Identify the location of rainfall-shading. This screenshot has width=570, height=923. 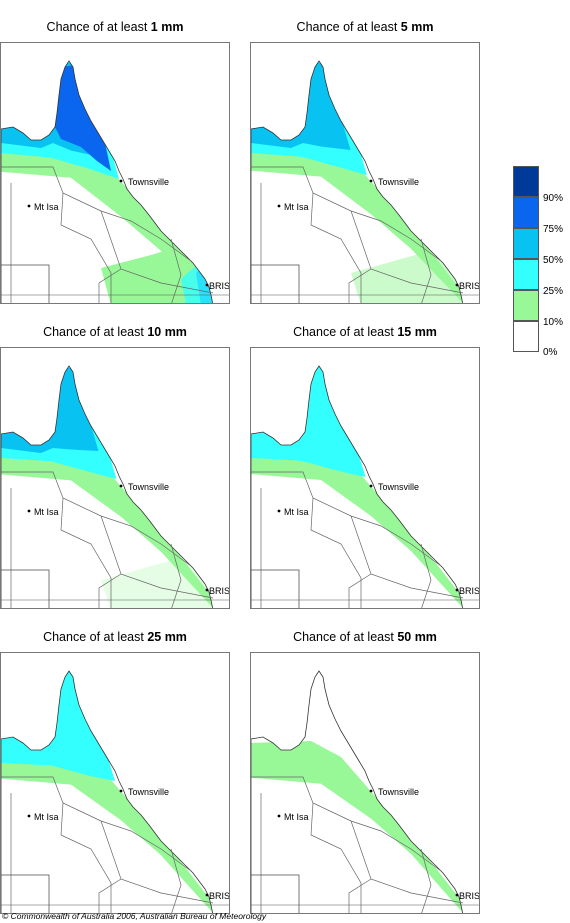
(357, 827).